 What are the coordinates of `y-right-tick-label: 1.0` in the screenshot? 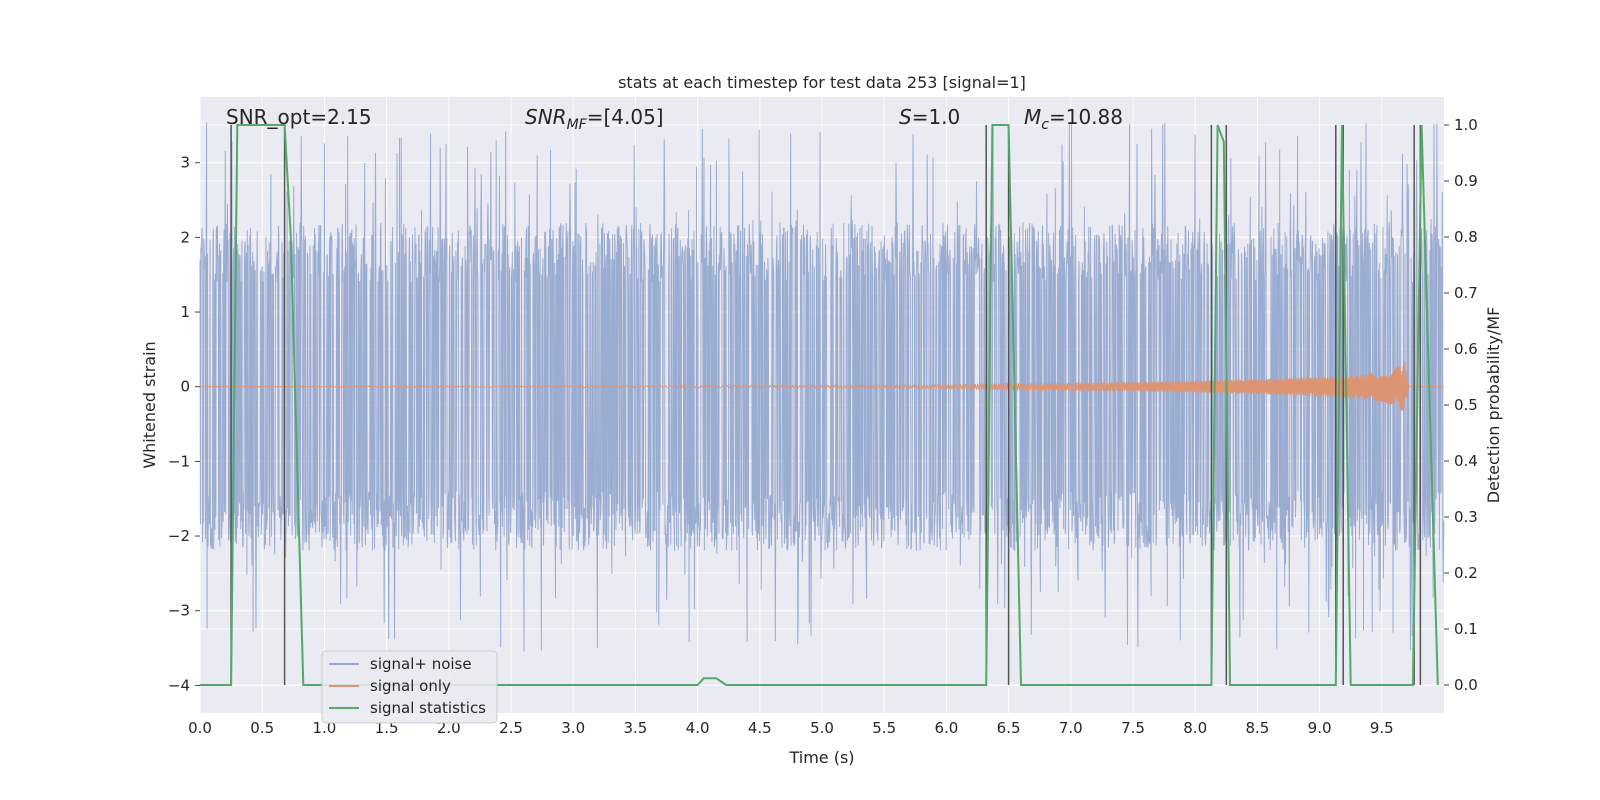 It's located at (1466, 125).